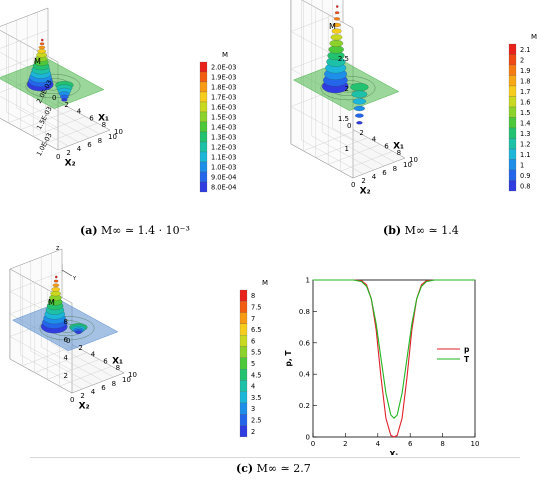  What do you see at coordinates (345, 444) in the screenshot?
I see `x-tick-label: 2` at bounding box center [345, 444].